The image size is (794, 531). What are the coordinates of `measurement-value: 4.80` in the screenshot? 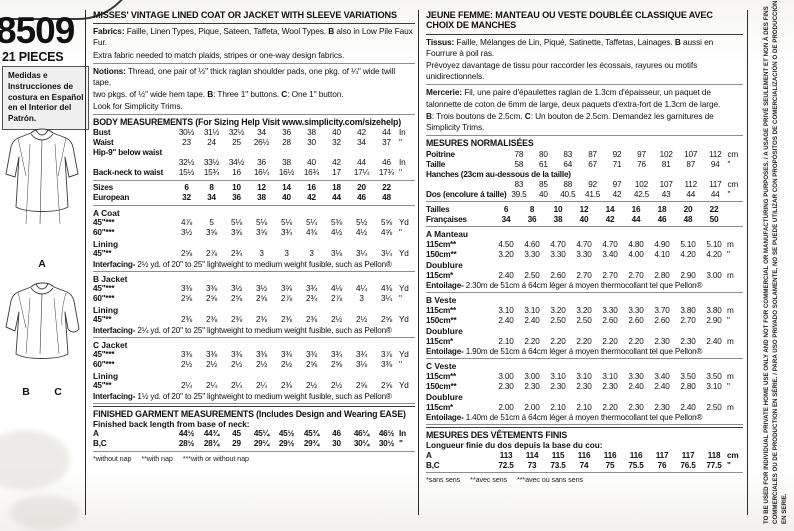 It's located at (636, 244).